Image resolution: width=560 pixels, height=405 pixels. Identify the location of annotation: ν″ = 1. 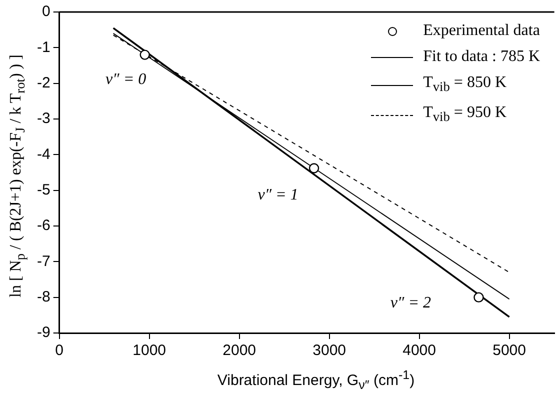
(278, 195).